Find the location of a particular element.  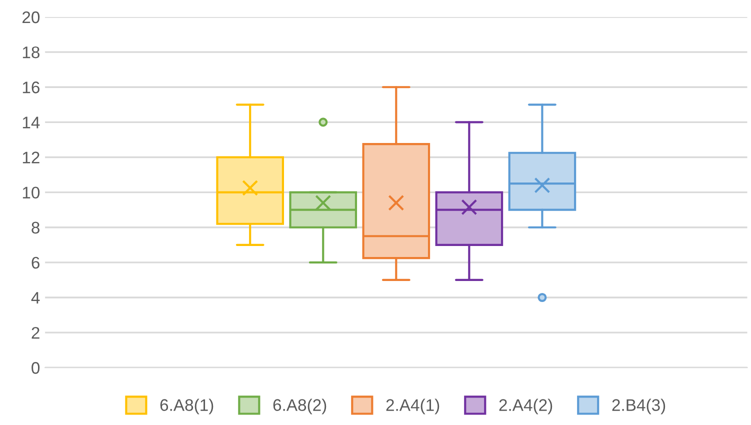

y-tick-label: 18 is located at coordinates (31, 52).